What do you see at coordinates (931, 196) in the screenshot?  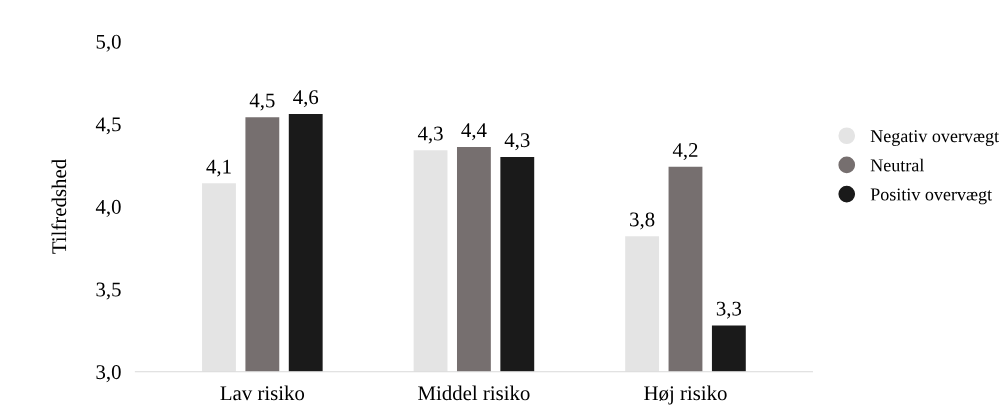 I see `legend-label: Positiv overvægt` at bounding box center [931, 196].